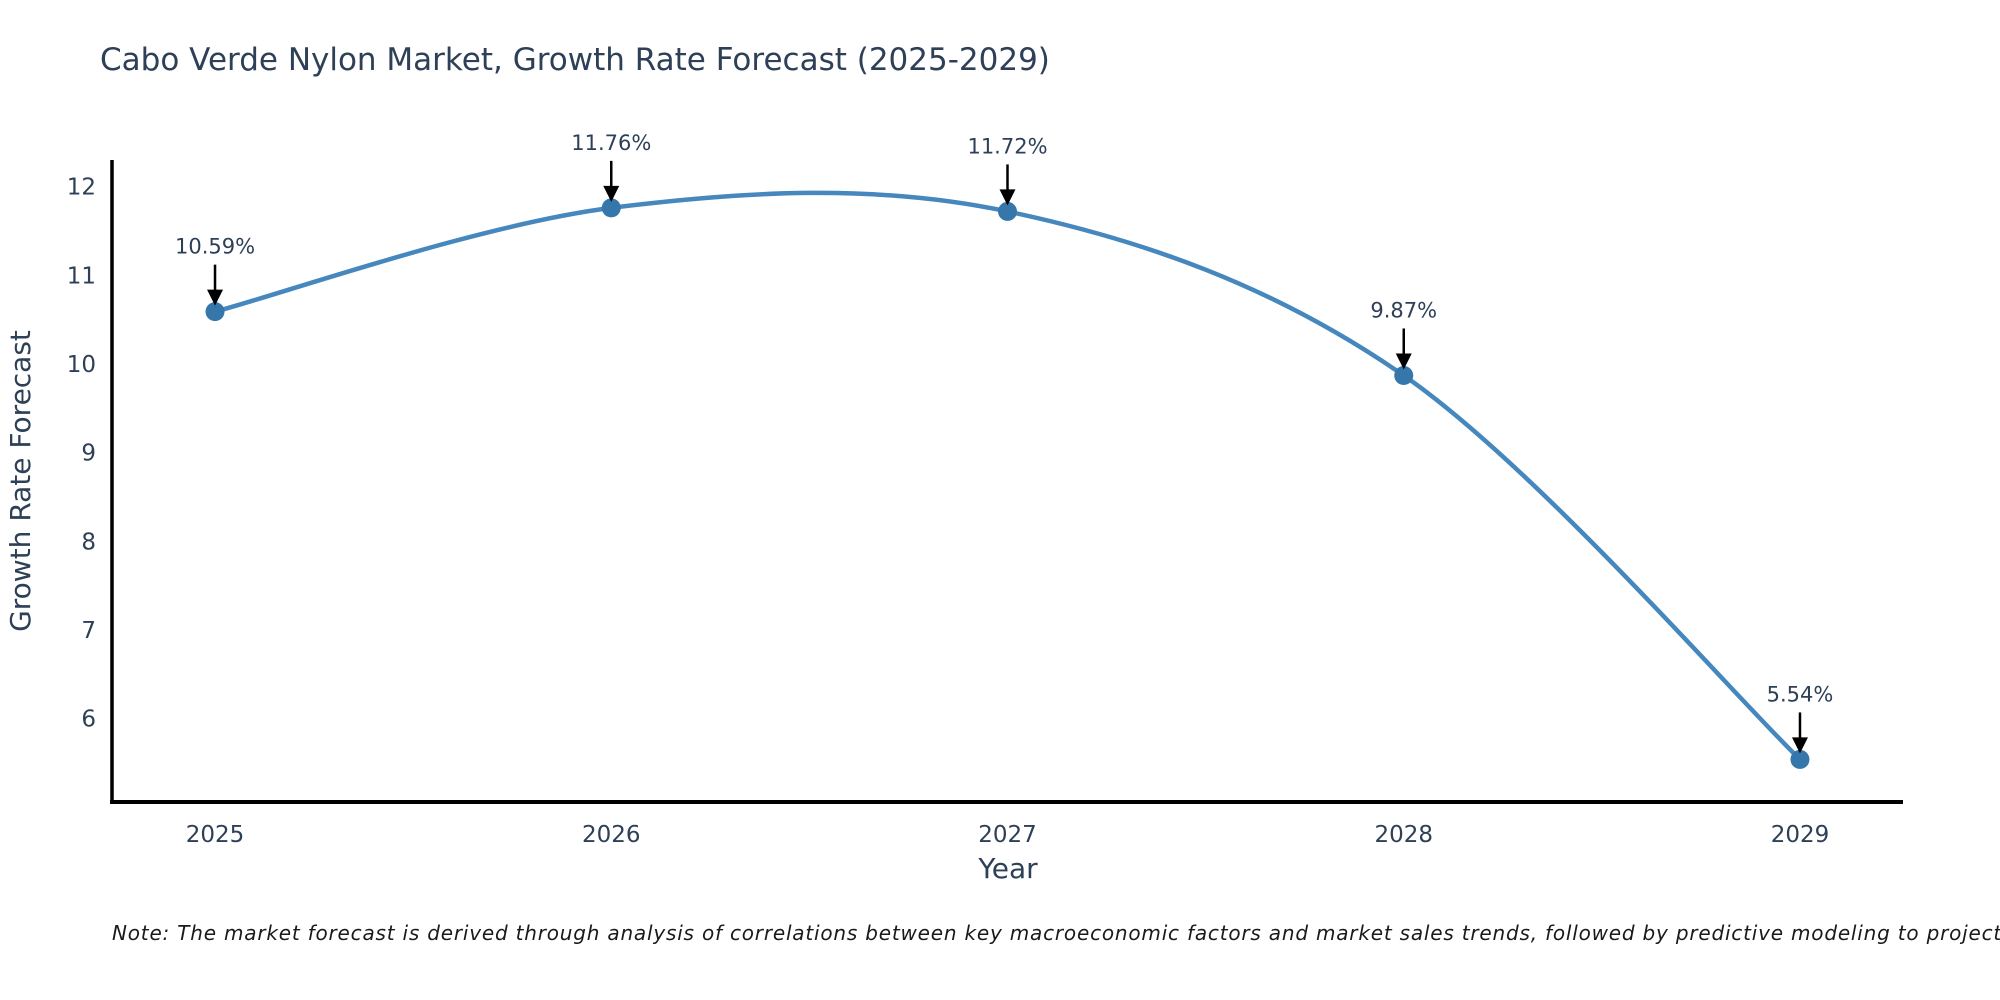 The image size is (2000, 1000). Describe the element at coordinates (1007, 146) in the screenshot. I see `data-point-label: 11.72%` at that location.